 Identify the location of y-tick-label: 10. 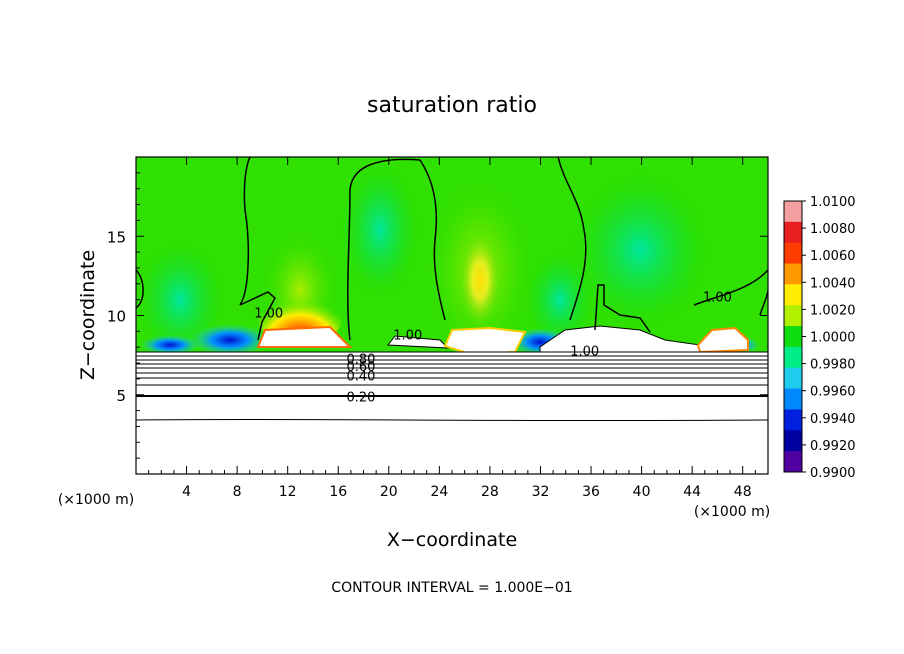
(116, 317).